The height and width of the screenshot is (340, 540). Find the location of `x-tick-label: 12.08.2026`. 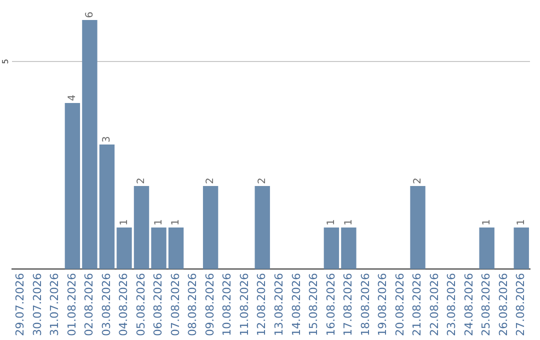

x-tick-label: 12.08.2026 is located at coordinates (261, 304).